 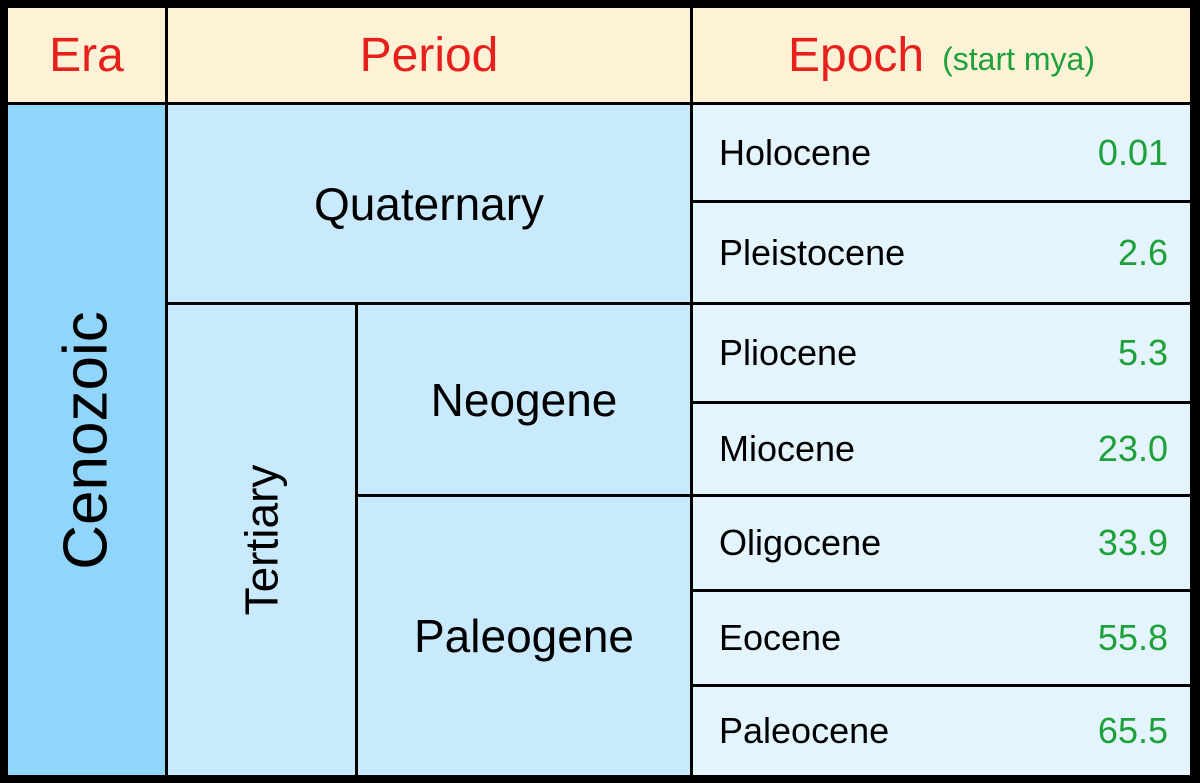 What do you see at coordinates (1132, 152) in the screenshot?
I see `epoch-start: 0.01` at bounding box center [1132, 152].